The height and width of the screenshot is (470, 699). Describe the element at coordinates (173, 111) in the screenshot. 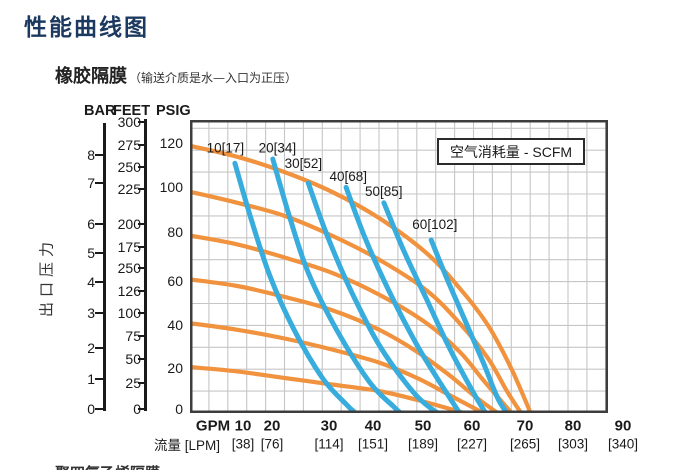

I see `psig-axis-header: PSIG` at that location.